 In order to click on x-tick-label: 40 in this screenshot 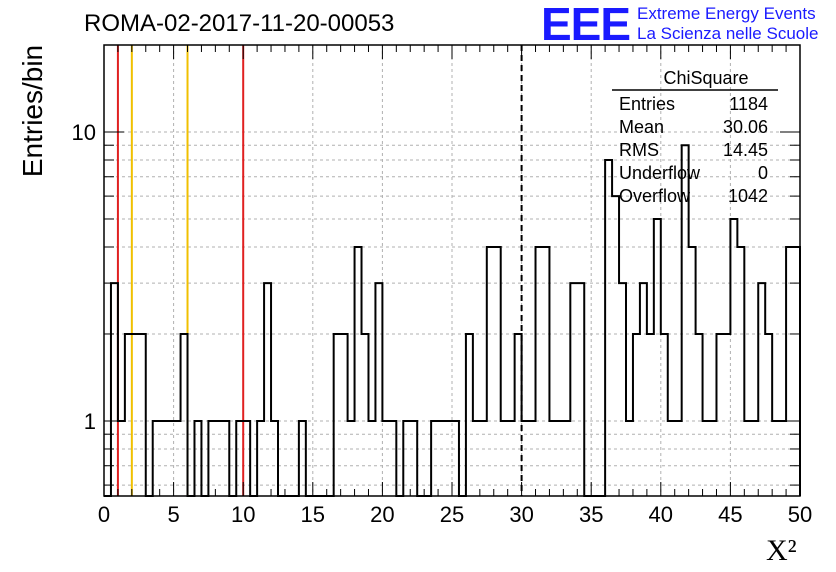, I will do `click(661, 514)`.